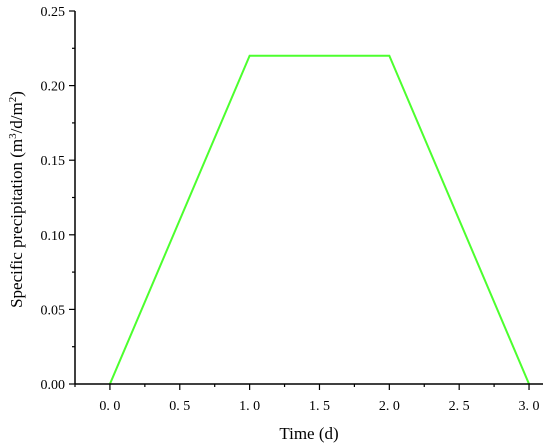  What do you see at coordinates (249, 406) in the screenshot?
I see `x-tick-label: 1. 0` at bounding box center [249, 406].